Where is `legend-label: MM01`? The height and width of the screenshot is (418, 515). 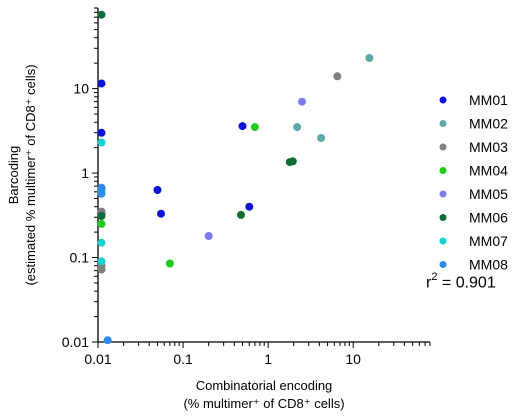 legend-label: MM01 is located at coordinates (488, 100).